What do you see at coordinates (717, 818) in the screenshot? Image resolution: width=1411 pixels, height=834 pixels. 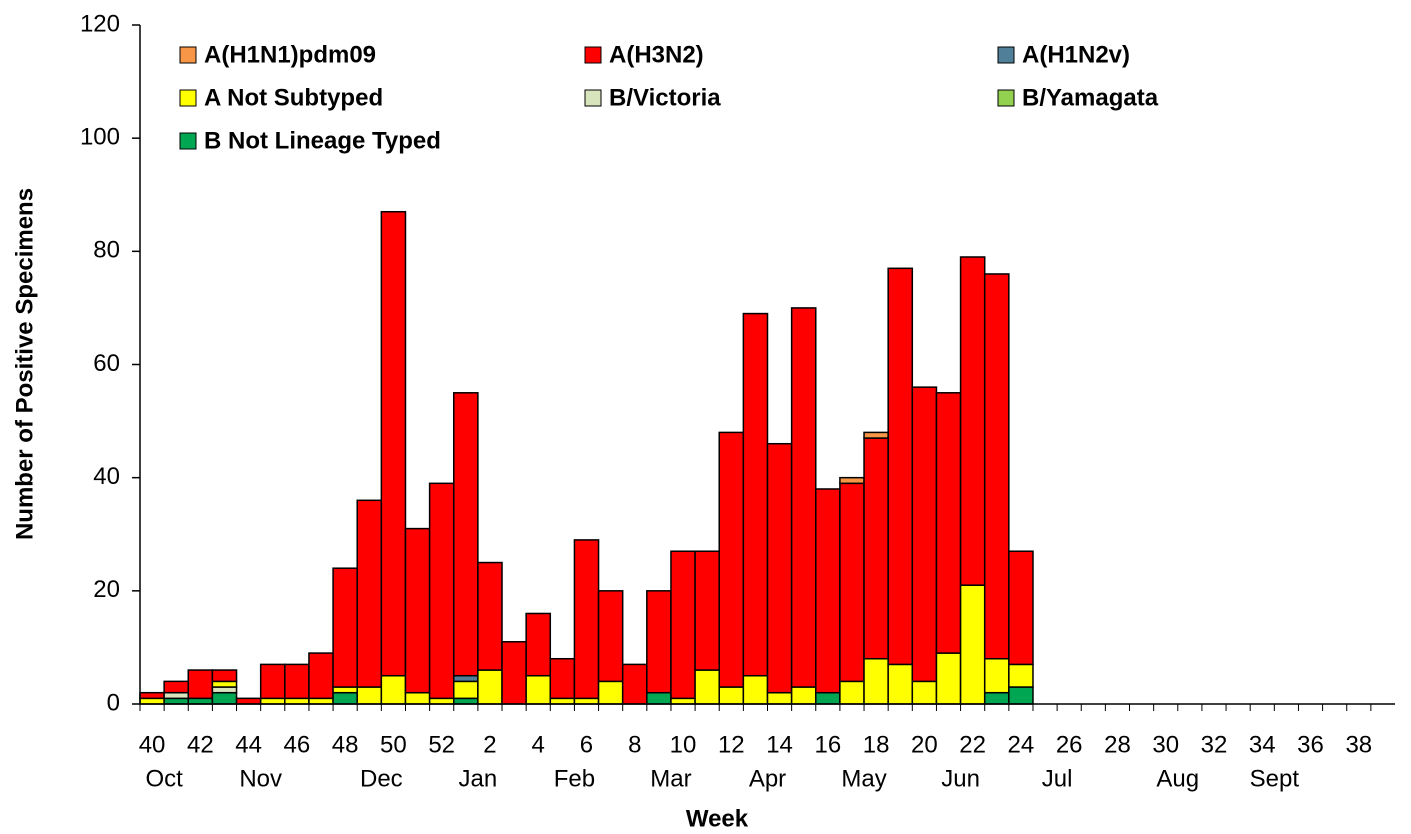 I see `x-axis-title: Week` at bounding box center [717, 818].